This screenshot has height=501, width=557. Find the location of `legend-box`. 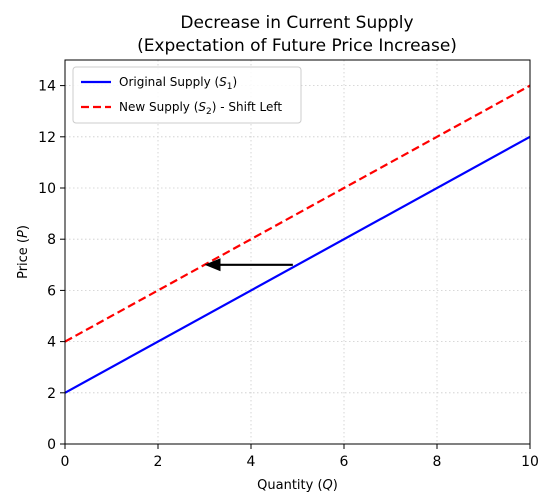

legend-box is located at coordinates (187, 95).